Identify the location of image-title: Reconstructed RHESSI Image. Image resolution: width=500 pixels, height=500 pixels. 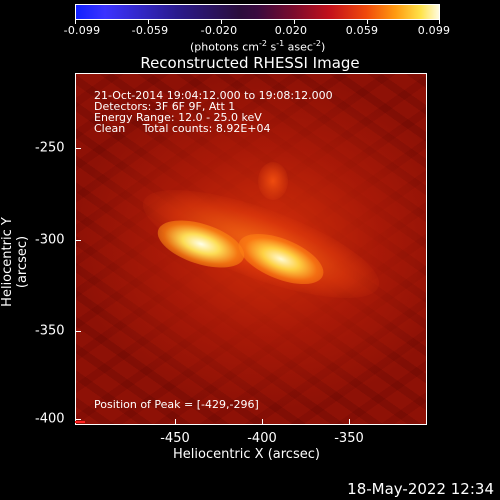
(250, 63).